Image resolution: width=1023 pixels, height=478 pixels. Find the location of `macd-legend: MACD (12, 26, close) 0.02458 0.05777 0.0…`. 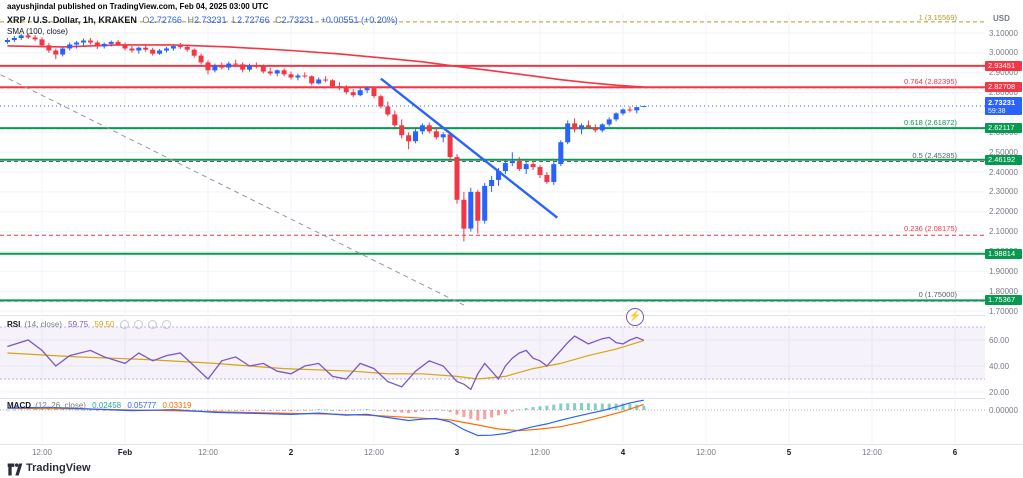

macd-legend: MACD (12, 26, close) 0.02458 0.05777 0.0… is located at coordinates (99, 406).